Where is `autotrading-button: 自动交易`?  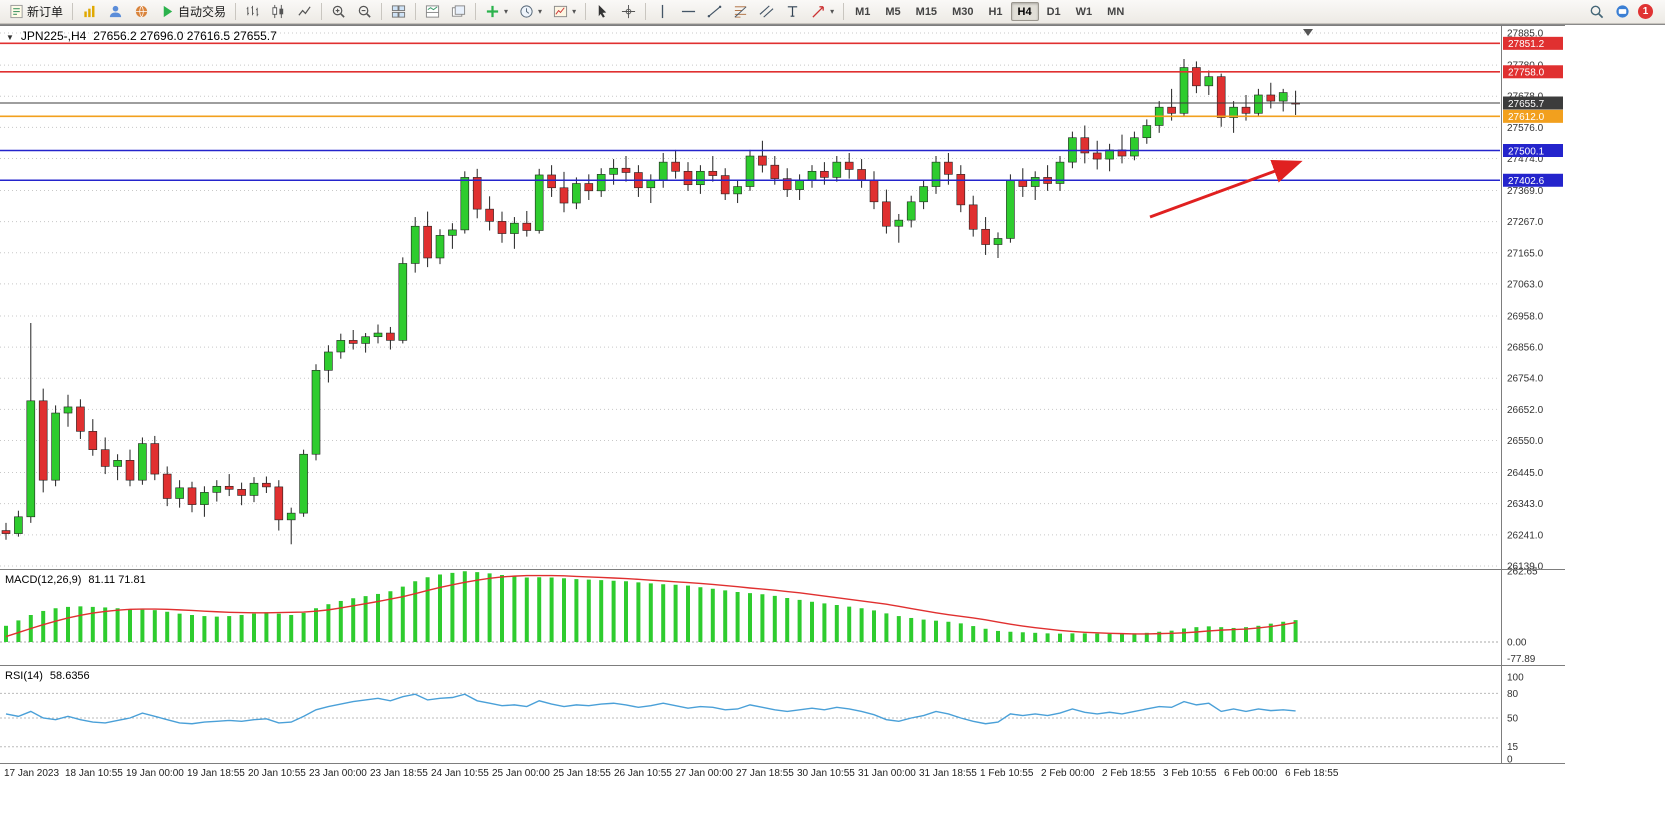
autotrading-button: 自动交易 is located at coordinates (193, 11).